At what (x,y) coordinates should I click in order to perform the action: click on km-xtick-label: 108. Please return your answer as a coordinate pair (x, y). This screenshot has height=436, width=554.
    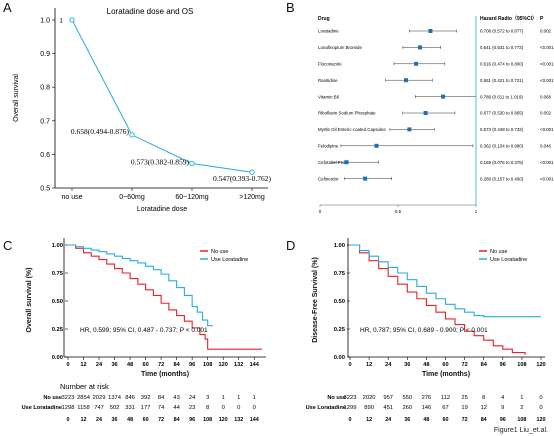
    Looking at the image, I should click on (521, 365).